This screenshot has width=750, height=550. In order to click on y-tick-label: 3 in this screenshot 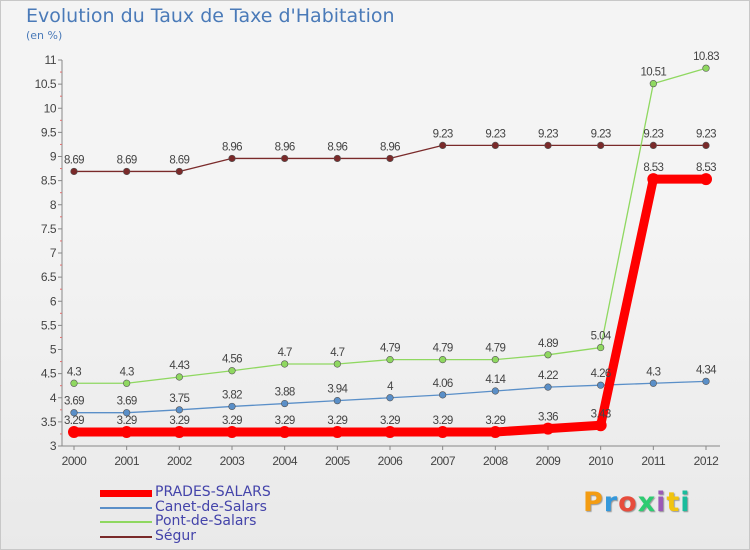, I will do `click(53, 446)`.